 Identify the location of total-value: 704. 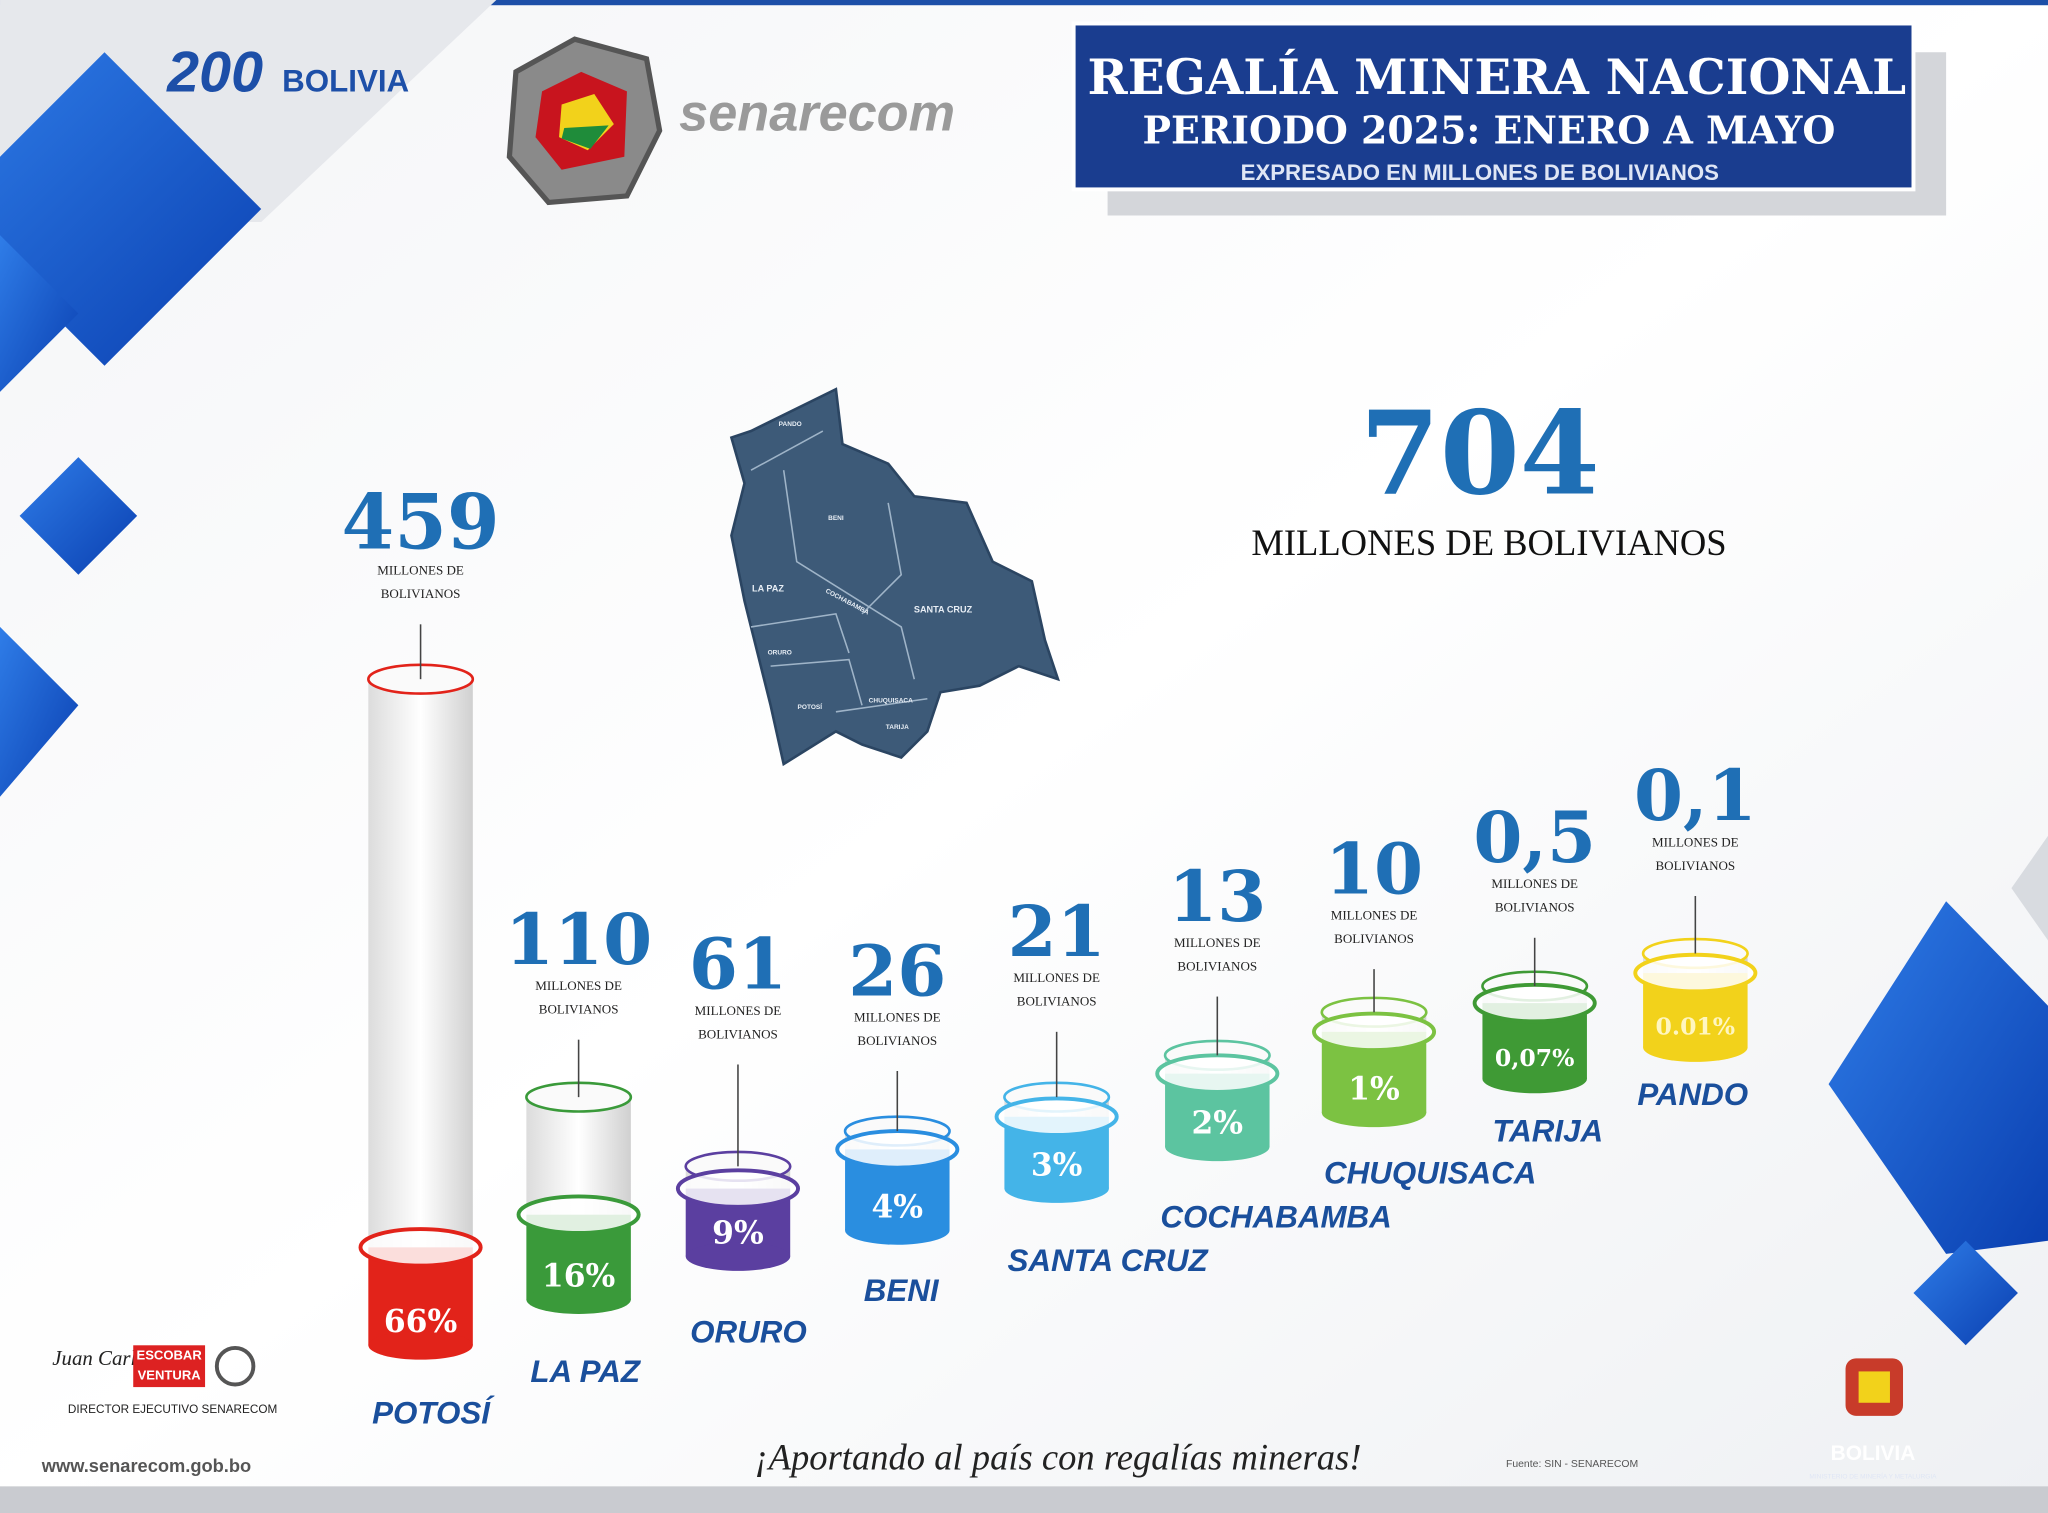
(1480, 454).